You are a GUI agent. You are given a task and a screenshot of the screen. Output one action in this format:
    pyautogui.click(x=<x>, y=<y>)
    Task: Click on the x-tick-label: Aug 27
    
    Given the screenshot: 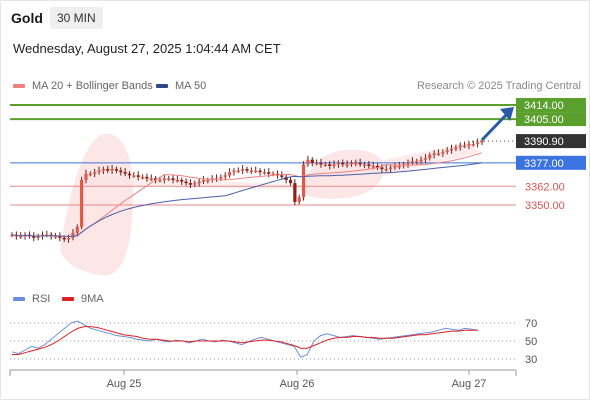 What is the action you would take?
    pyautogui.click(x=469, y=384)
    